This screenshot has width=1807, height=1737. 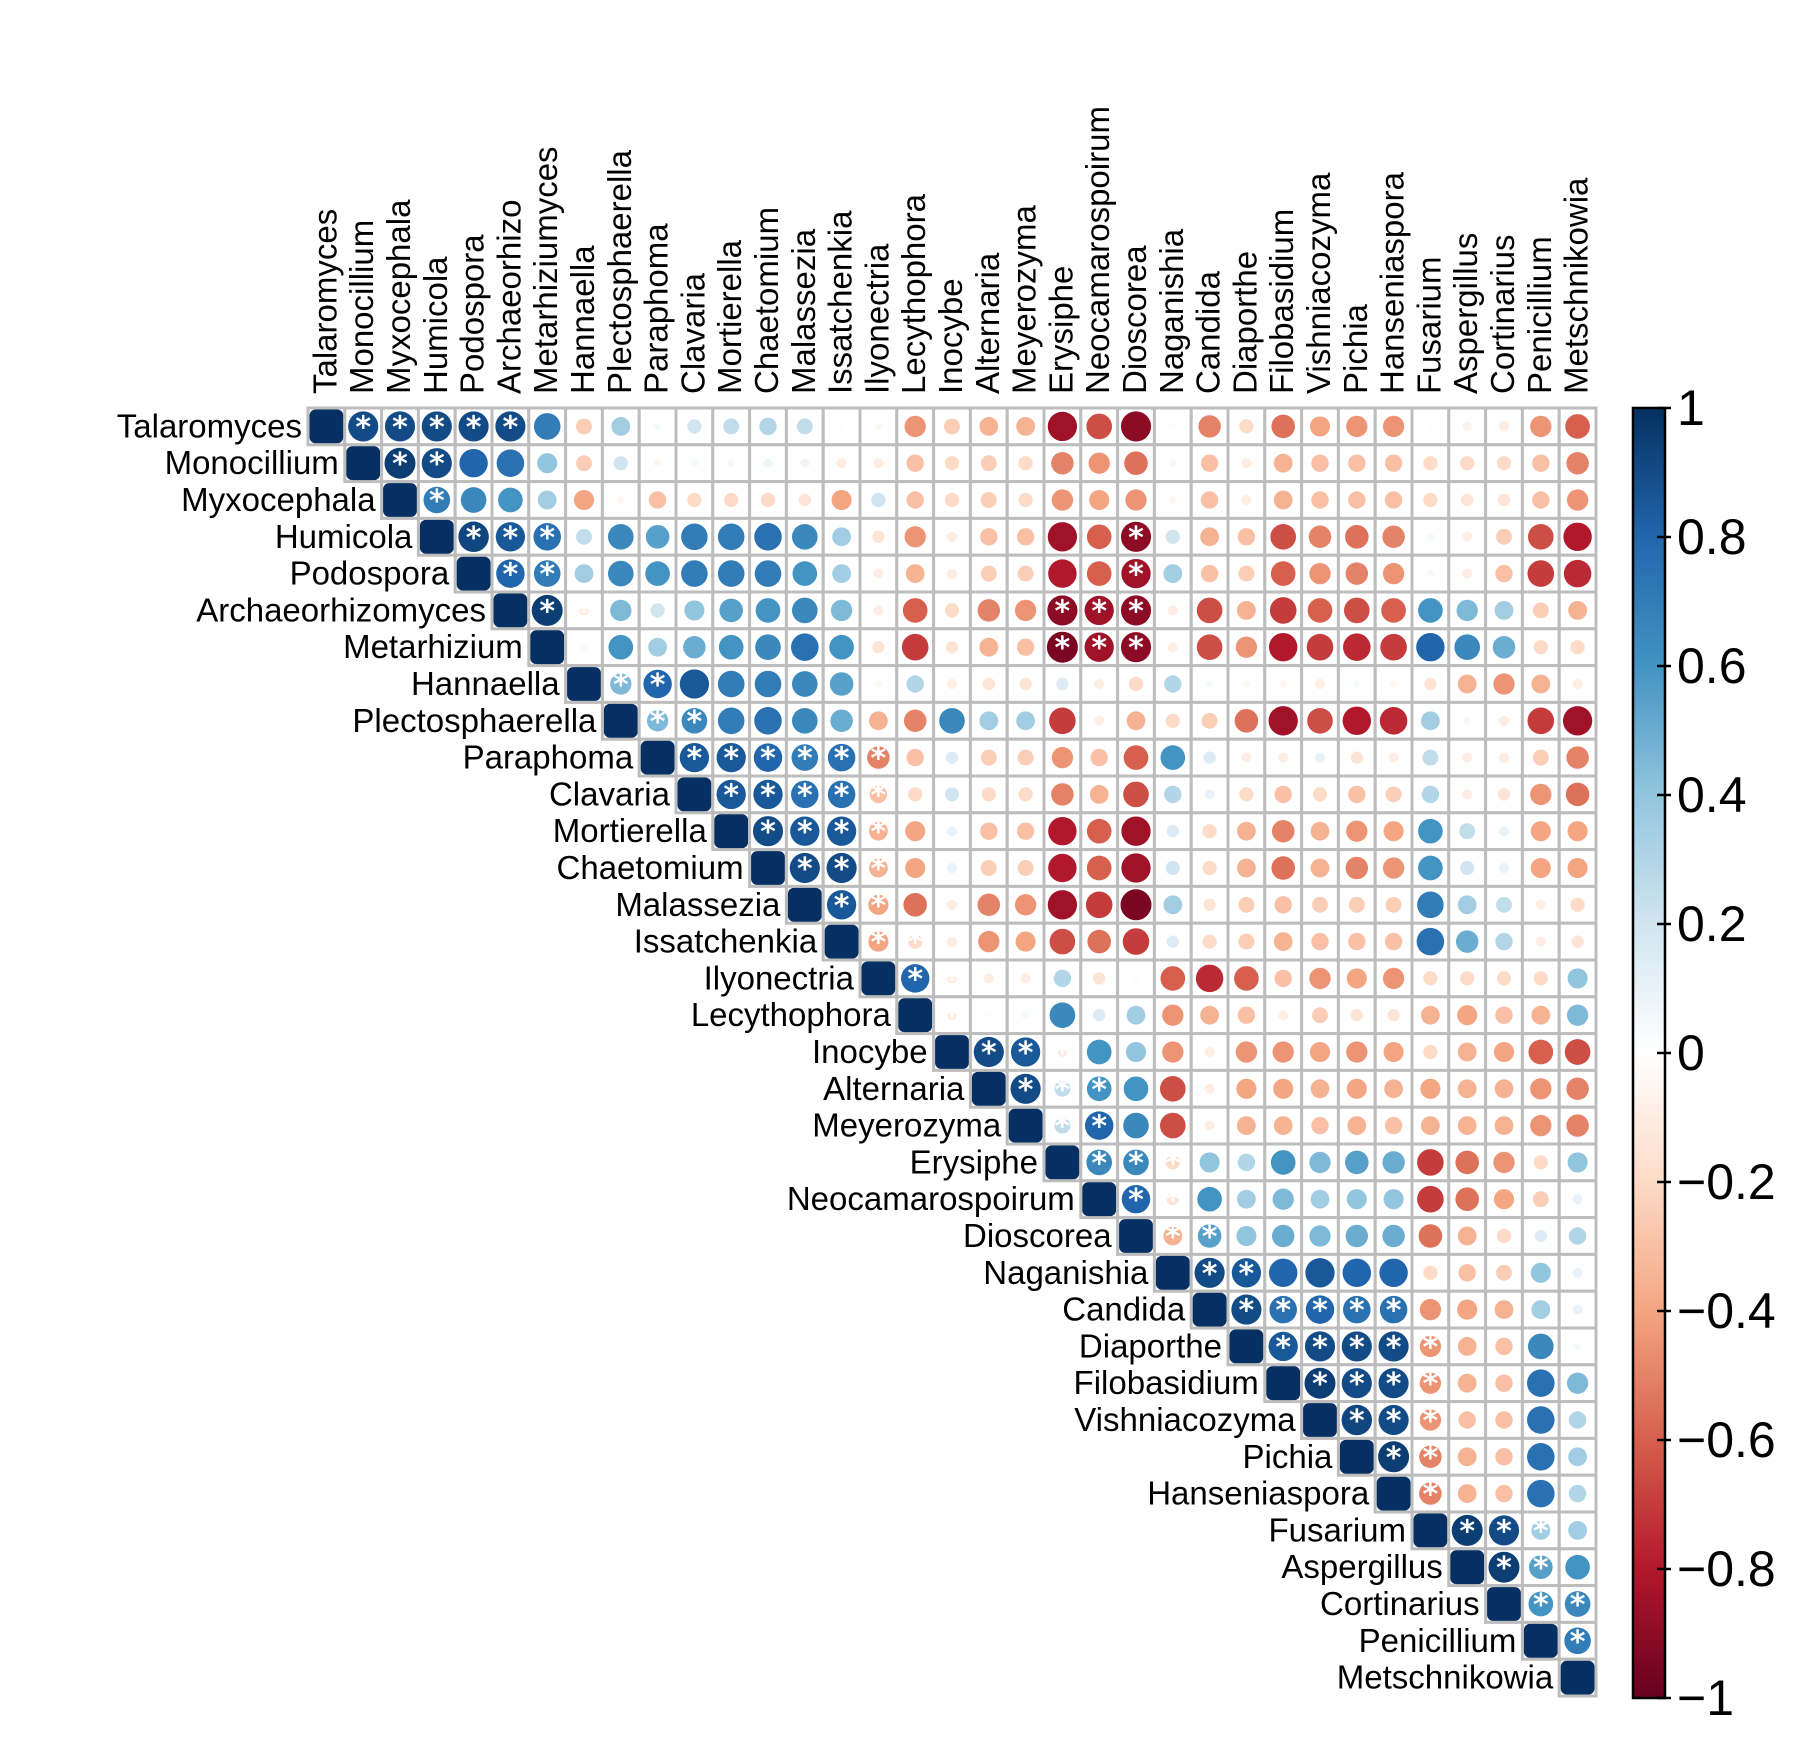 What do you see at coordinates (779, 977) in the screenshot?
I see `row-label: Ilyonectria` at bounding box center [779, 977].